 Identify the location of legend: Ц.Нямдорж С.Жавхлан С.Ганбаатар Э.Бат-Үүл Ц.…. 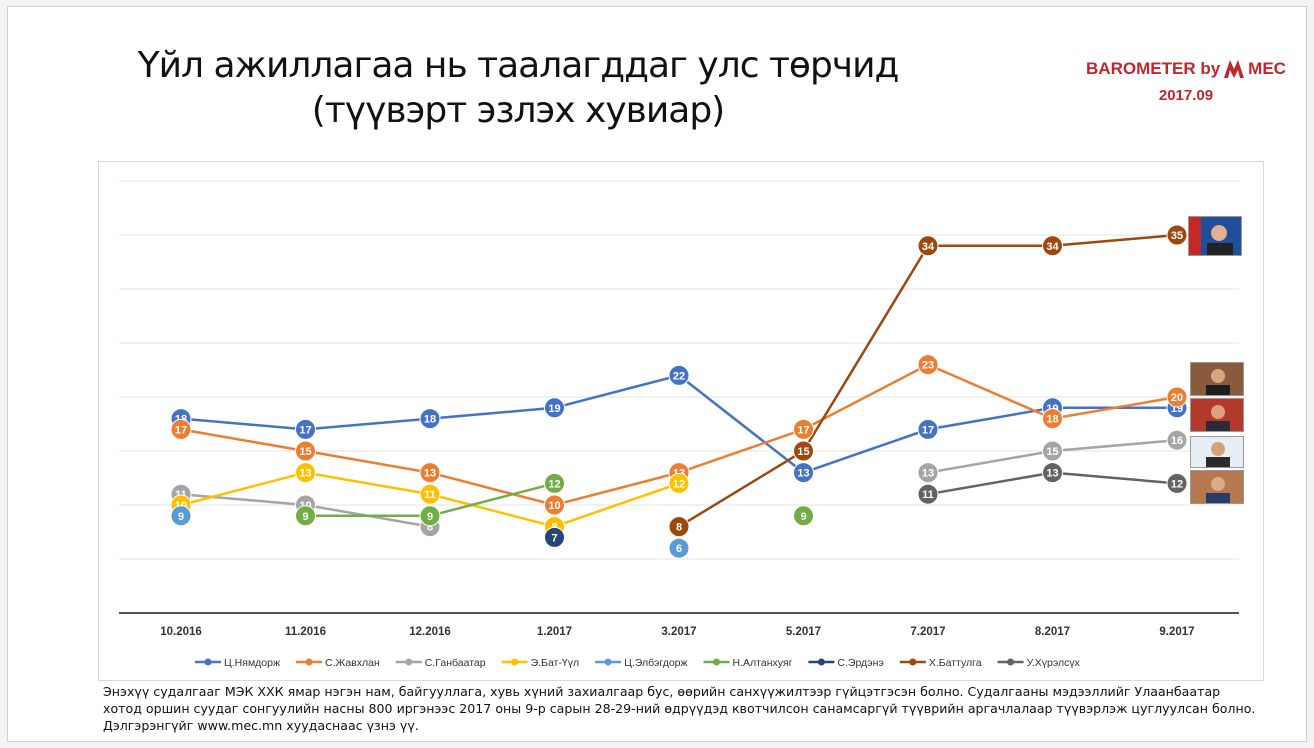
(638, 663).